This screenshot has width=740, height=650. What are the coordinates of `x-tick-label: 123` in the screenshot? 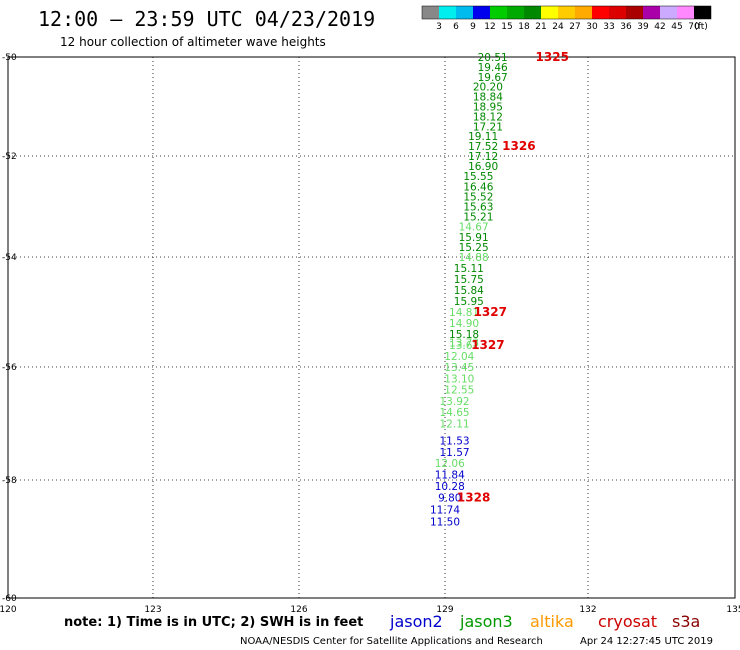 It's located at (152, 610).